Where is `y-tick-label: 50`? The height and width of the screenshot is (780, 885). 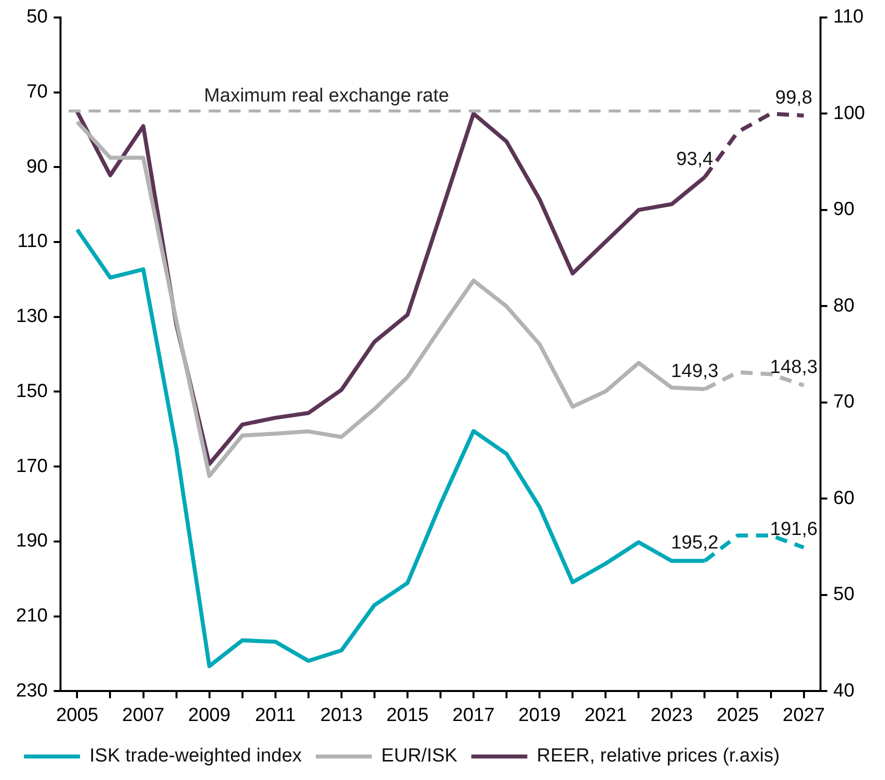
y-tick-label: 50 is located at coordinates (37, 17).